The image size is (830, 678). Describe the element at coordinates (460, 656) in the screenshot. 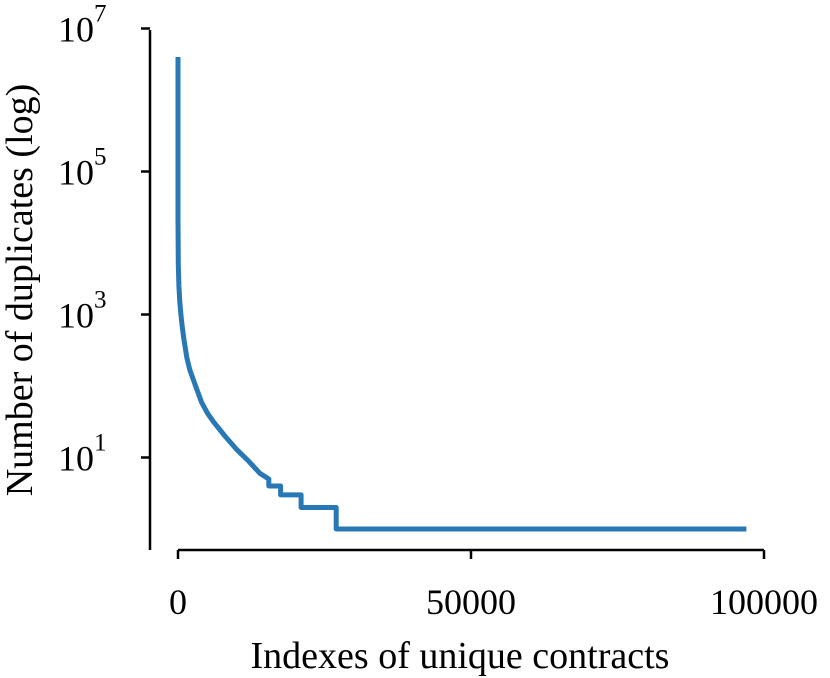

I see `x-axis-title: Indexes of unique contracts` at that location.